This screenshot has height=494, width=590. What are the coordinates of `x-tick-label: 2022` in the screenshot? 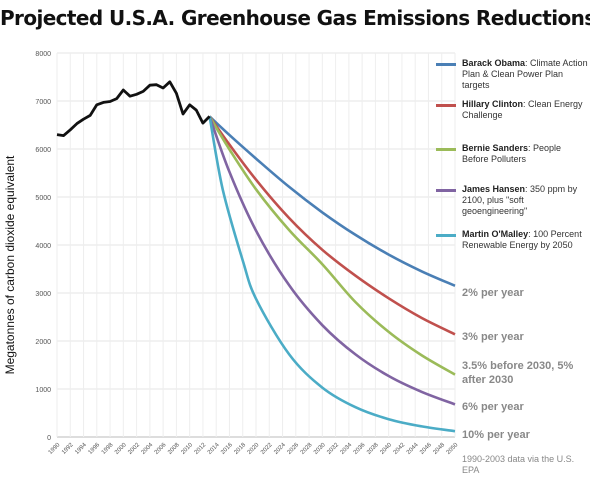 It's located at (267, 449).